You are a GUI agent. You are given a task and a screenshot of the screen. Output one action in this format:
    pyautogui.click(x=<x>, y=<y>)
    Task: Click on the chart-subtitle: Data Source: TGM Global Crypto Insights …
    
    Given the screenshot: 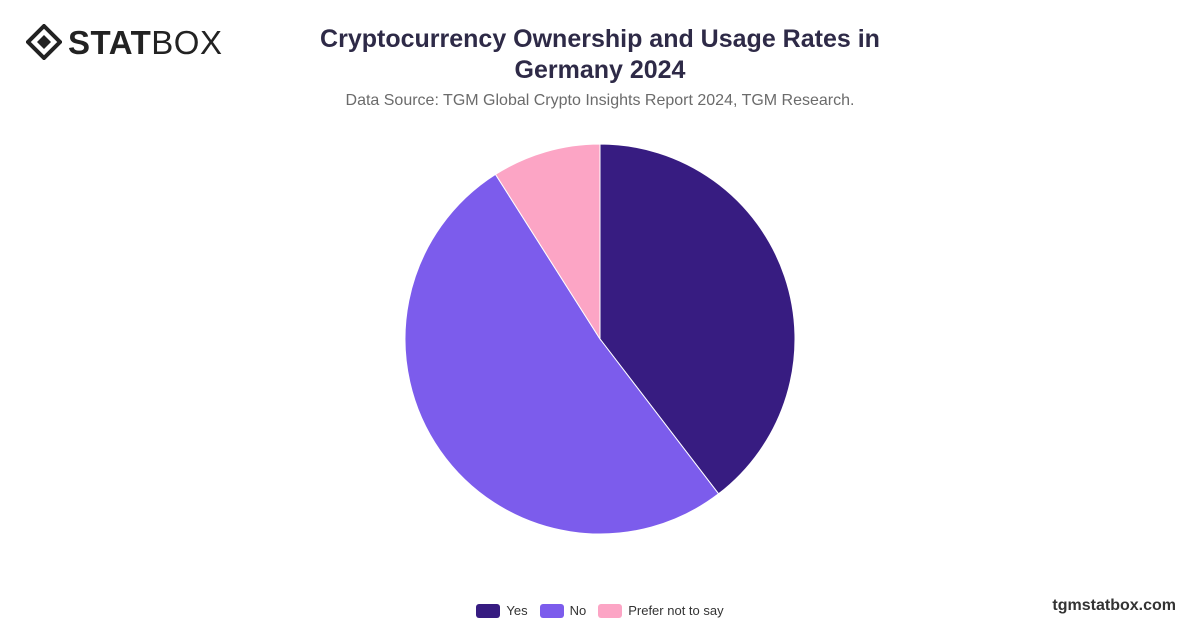 What is the action you would take?
    pyautogui.click(x=600, y=100)
    